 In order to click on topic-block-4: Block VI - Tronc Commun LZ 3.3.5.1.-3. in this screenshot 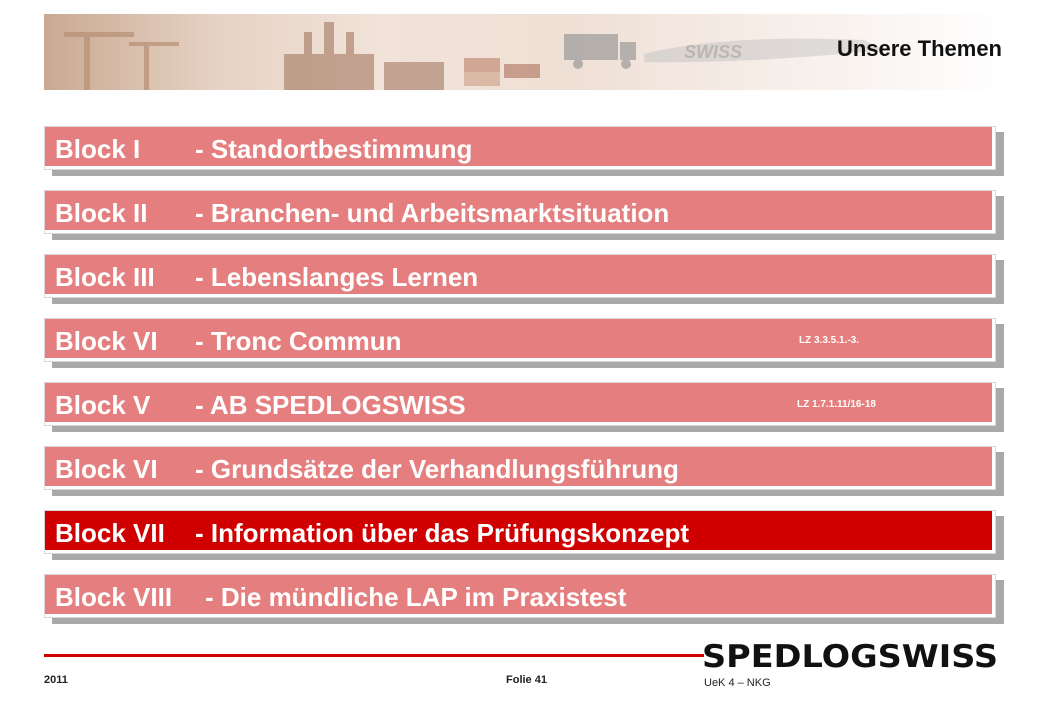, I will do `click(520, 340)`.